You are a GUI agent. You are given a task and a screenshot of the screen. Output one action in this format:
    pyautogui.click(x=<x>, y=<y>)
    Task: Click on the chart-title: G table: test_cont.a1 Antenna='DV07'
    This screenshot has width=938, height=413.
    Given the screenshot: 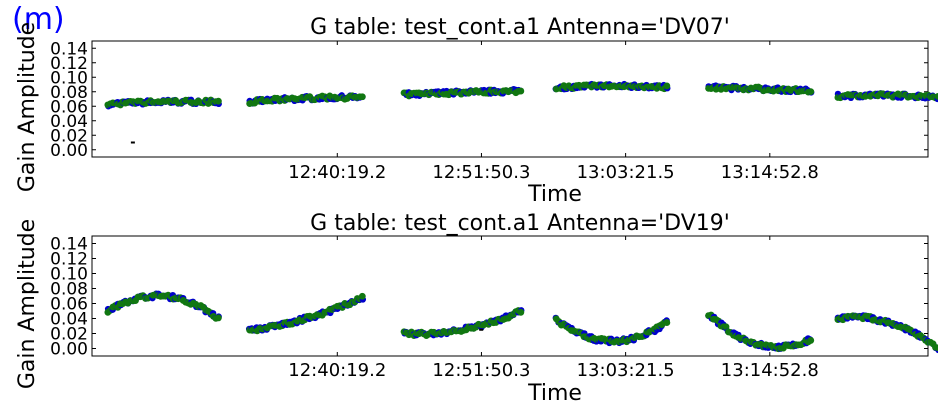 What is the action you would take?
    pyautogui.click(x=520, y=27)
    